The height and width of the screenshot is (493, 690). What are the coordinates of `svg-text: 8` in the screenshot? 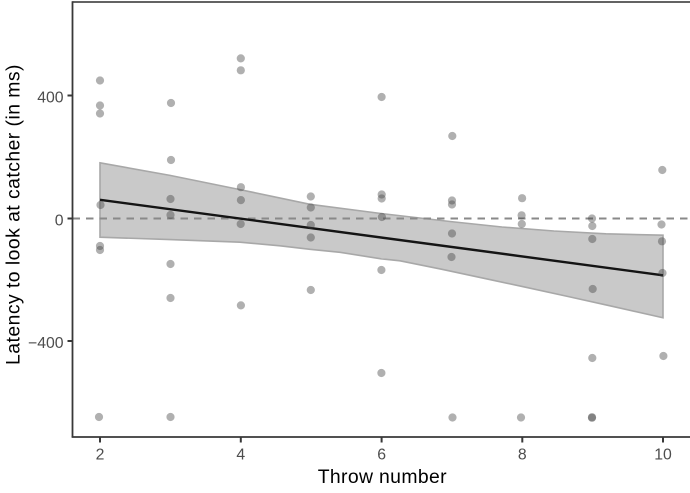 It's located at (522, 454).